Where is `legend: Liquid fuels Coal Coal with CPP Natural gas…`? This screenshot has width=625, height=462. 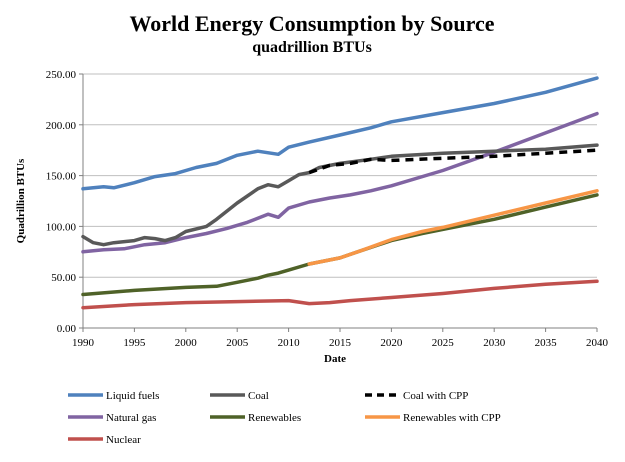 legend: Liquid fuels Coal Coal with CPP Natural gas… is located at coordinates (284, 418).